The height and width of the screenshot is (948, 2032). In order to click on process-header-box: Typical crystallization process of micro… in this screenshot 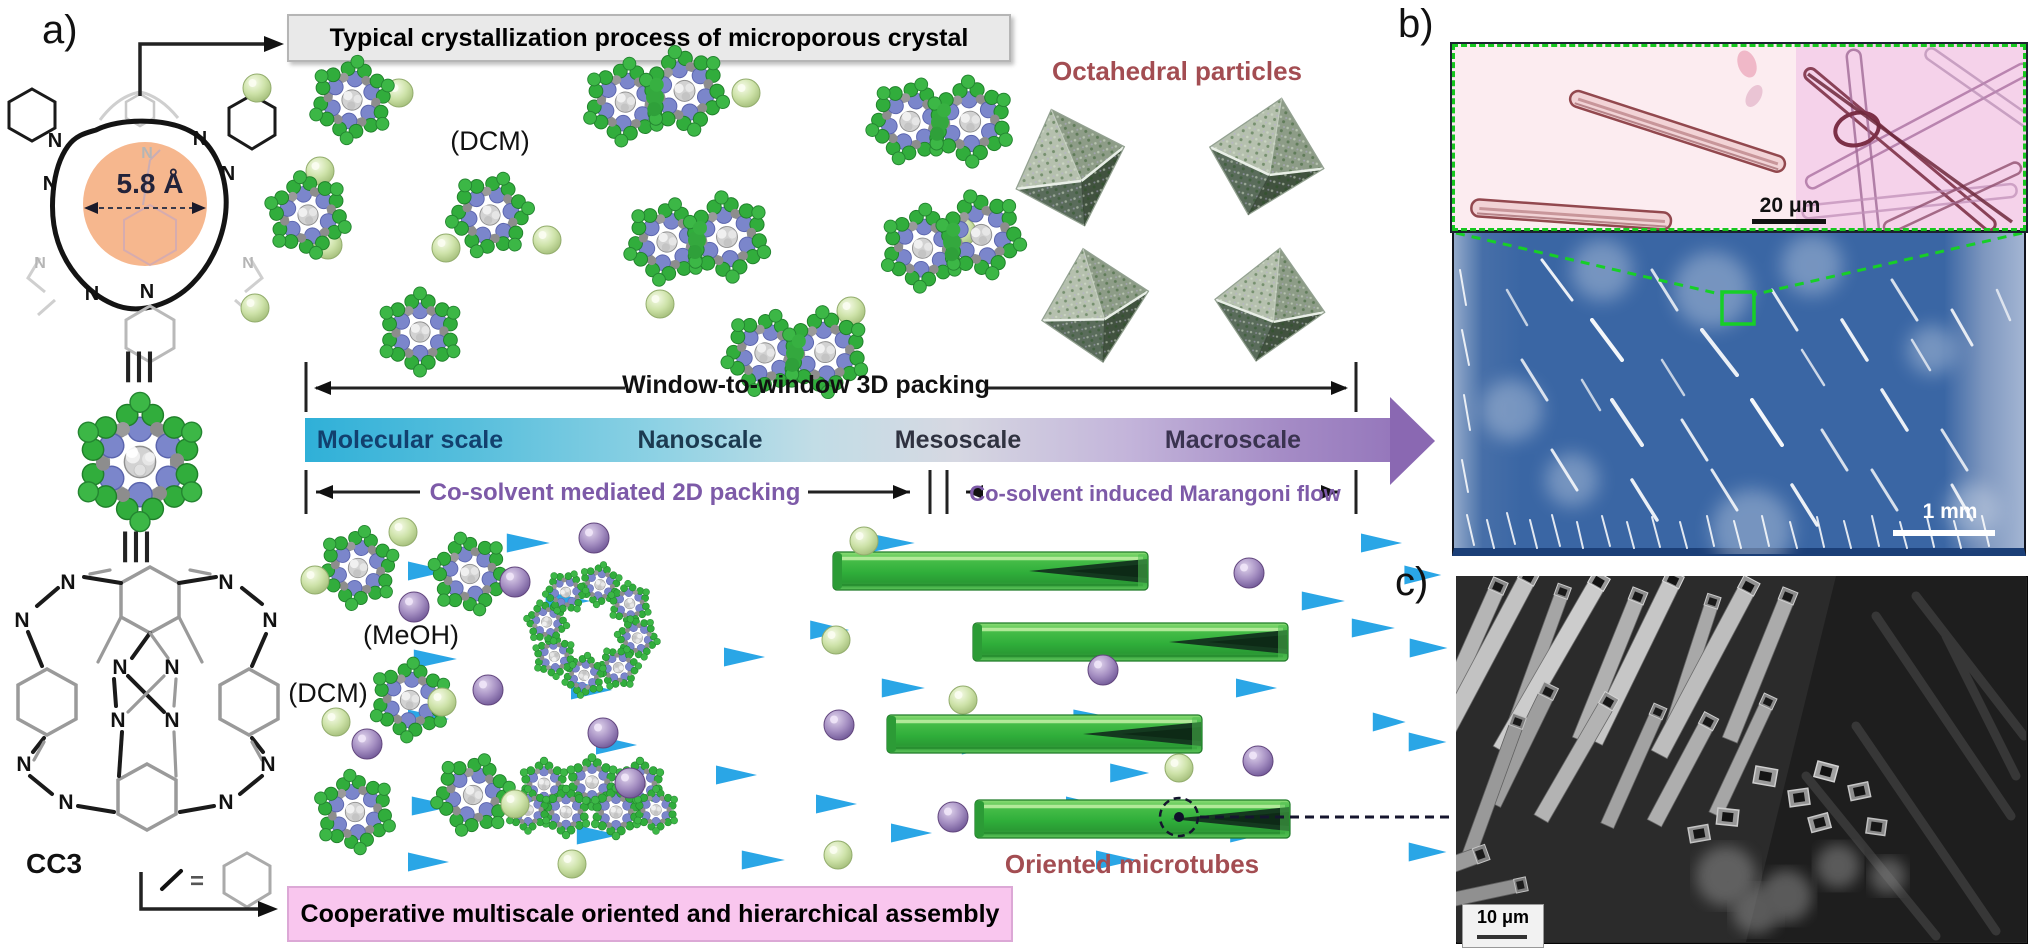, I will do `click(649, 38)`.